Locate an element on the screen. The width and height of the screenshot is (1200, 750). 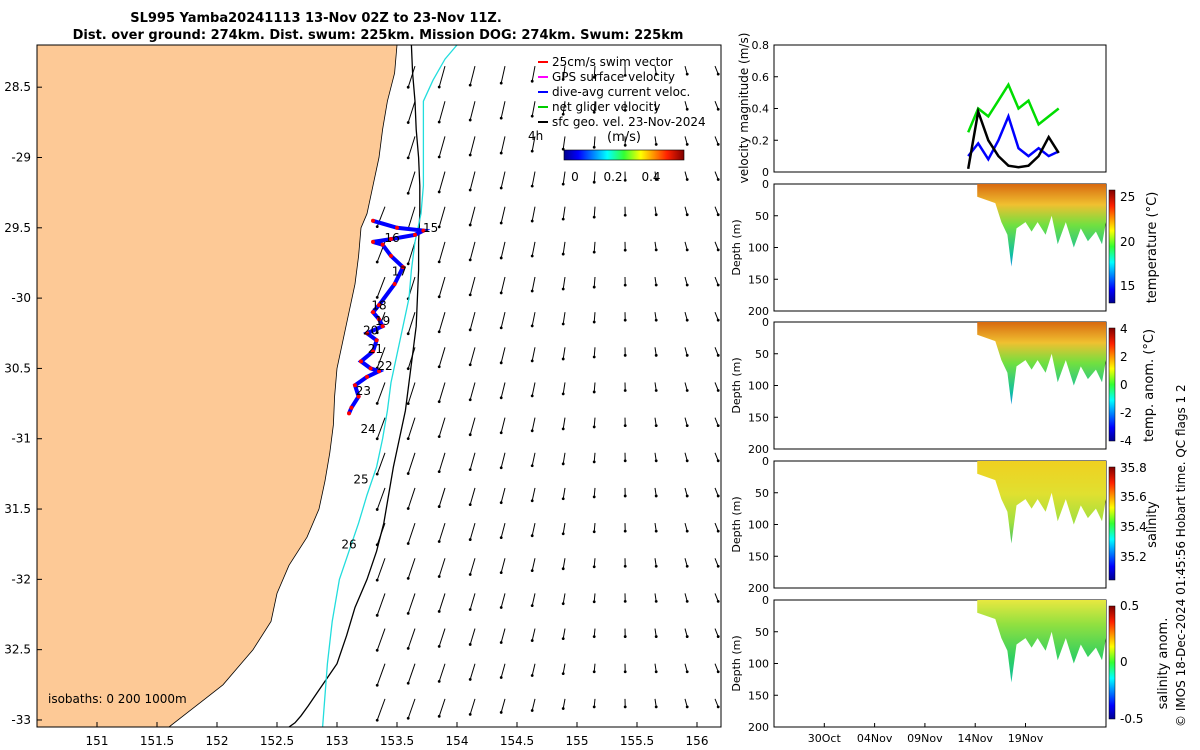
legend-label-geo: sfc geo. vel. 23-Nov-2024 is located at coordinates (629, 122).